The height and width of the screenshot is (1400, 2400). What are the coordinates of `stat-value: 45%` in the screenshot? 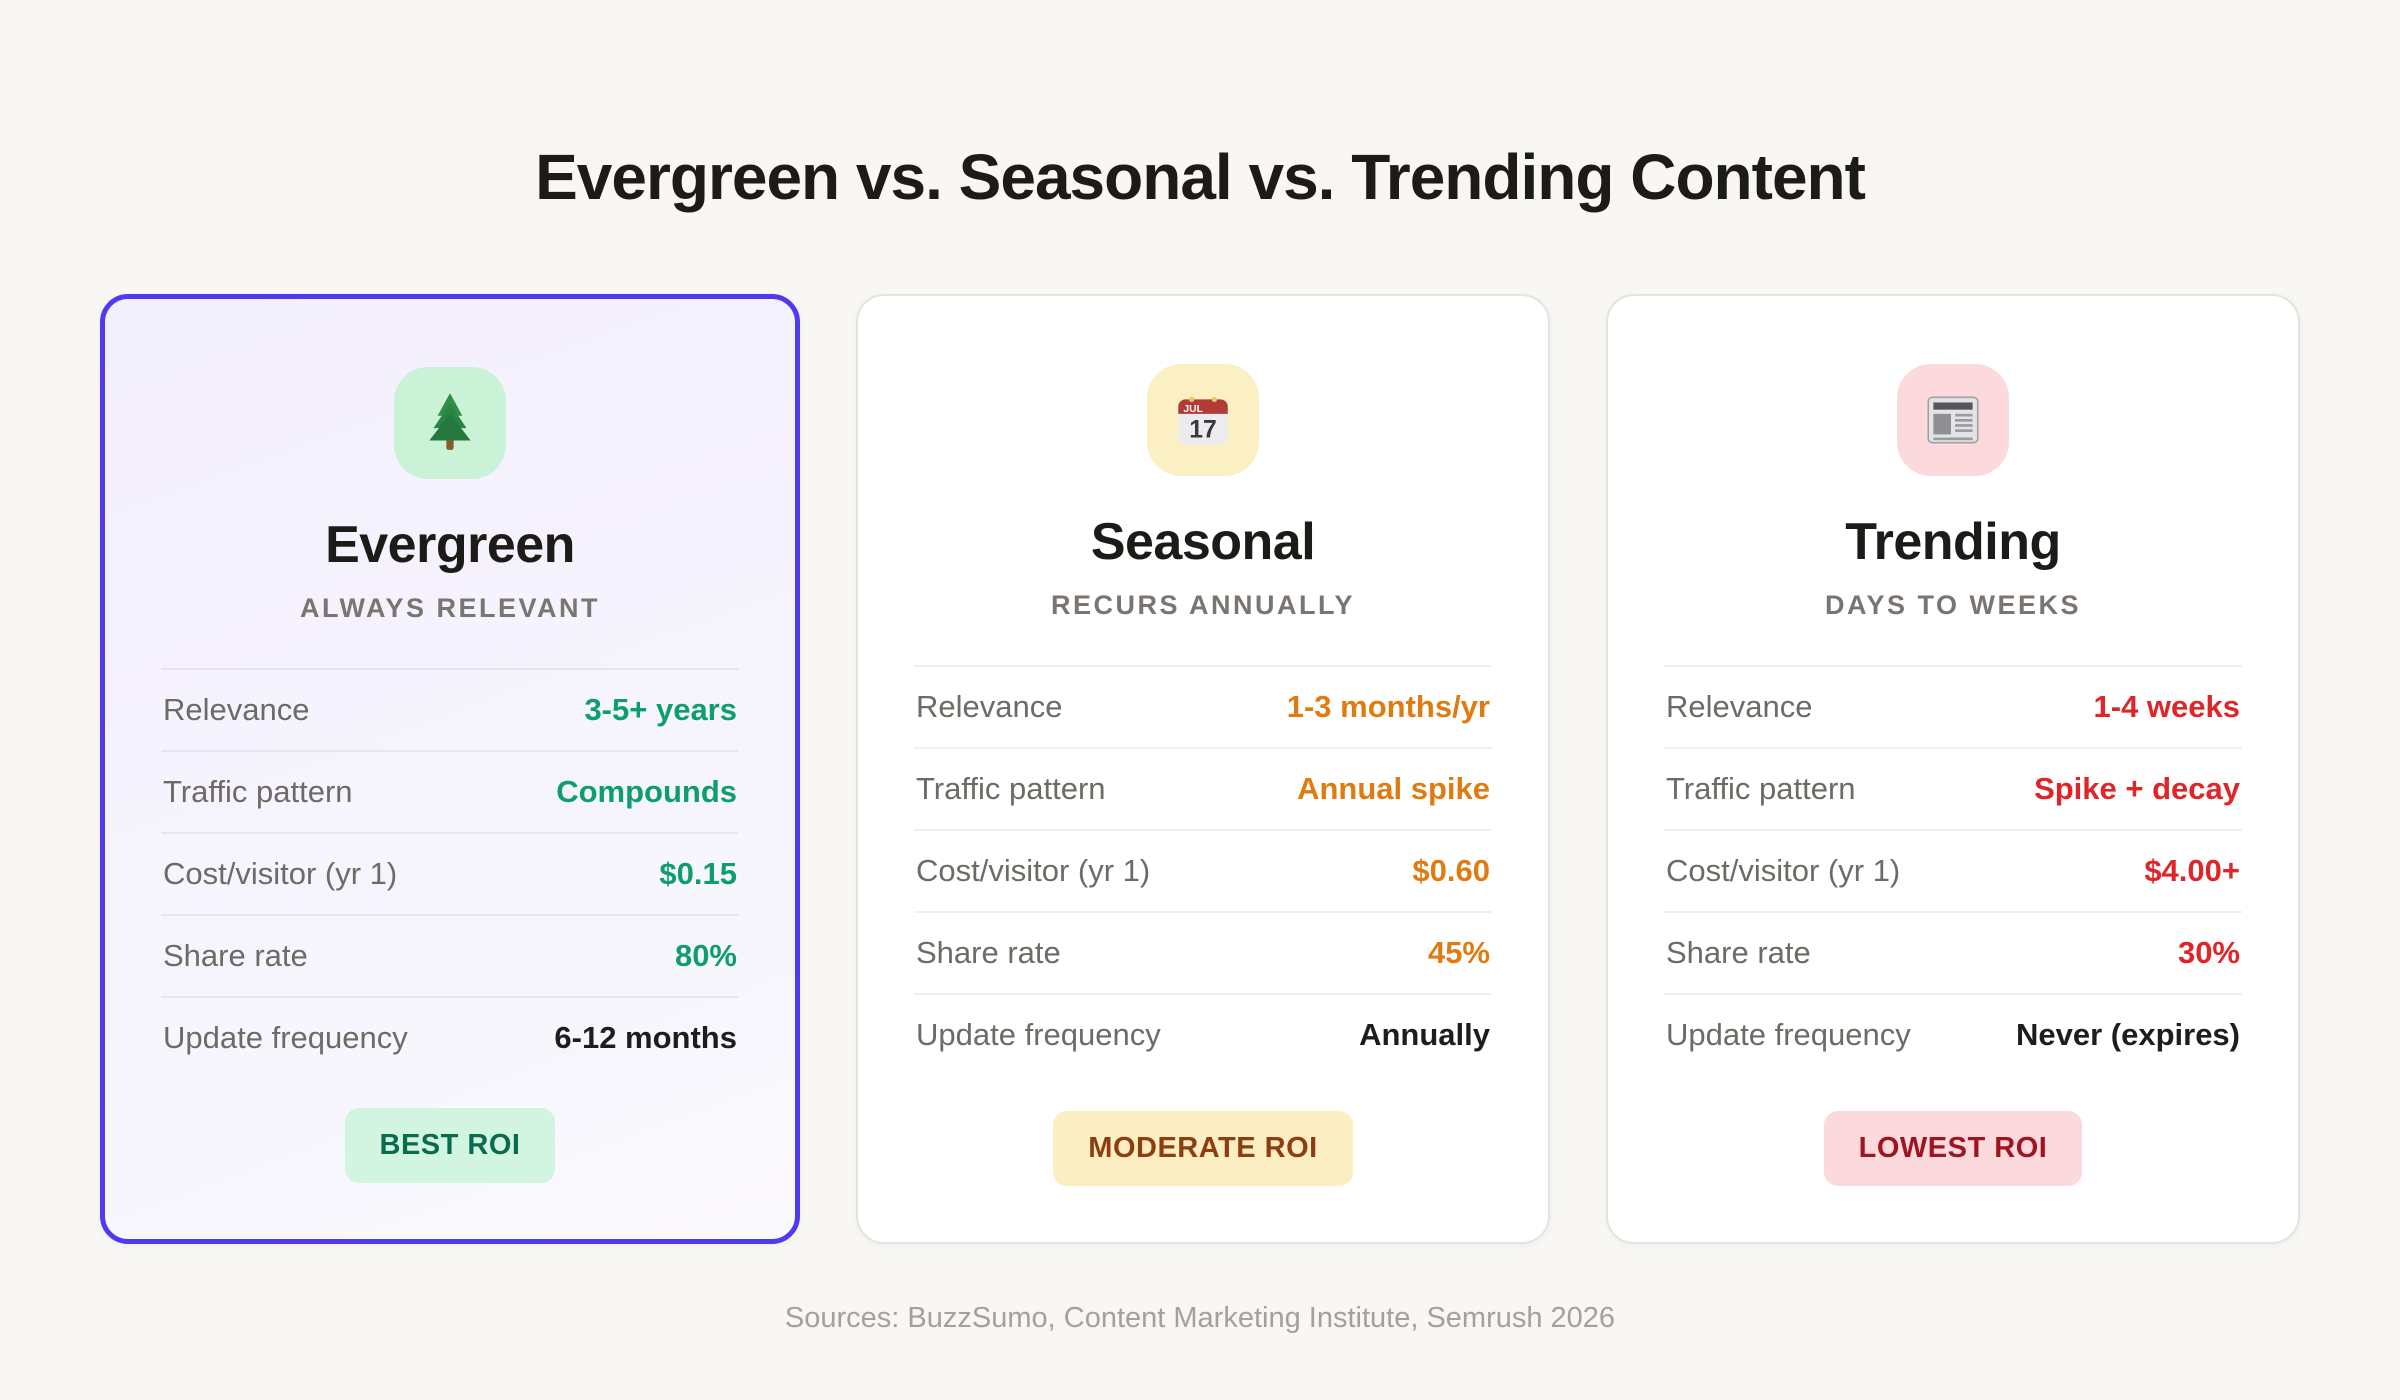 It's located at (1458, 952).